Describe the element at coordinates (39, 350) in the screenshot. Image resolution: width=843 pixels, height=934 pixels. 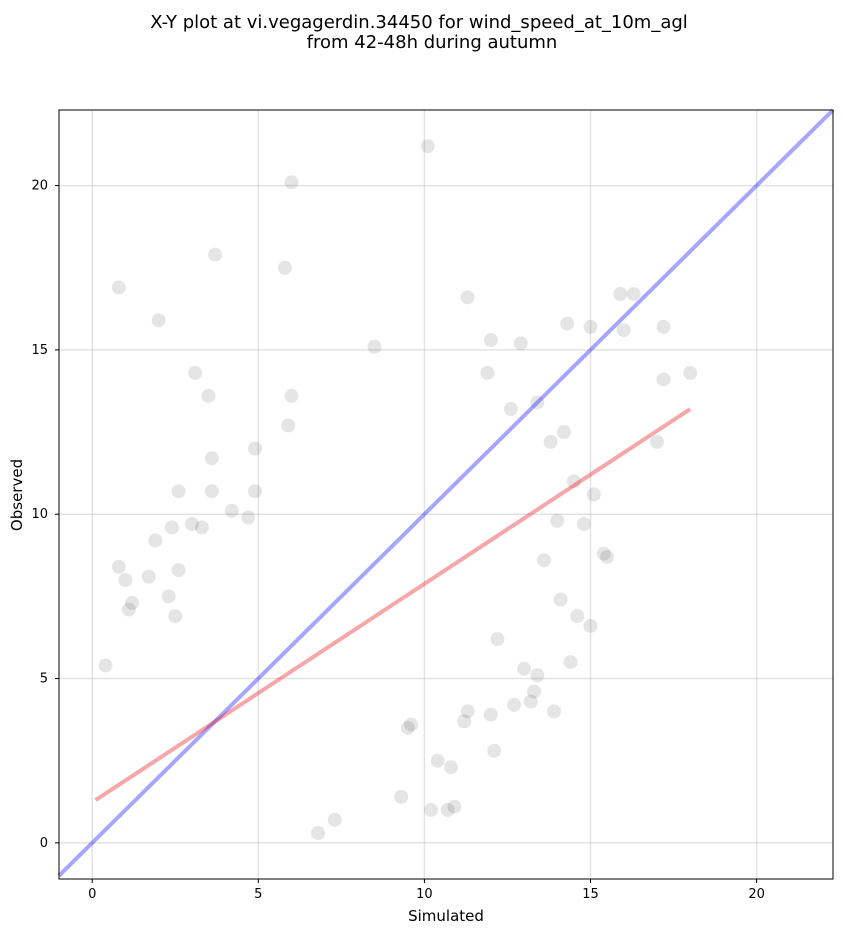
I see `y-tick-label: 15` at that location.